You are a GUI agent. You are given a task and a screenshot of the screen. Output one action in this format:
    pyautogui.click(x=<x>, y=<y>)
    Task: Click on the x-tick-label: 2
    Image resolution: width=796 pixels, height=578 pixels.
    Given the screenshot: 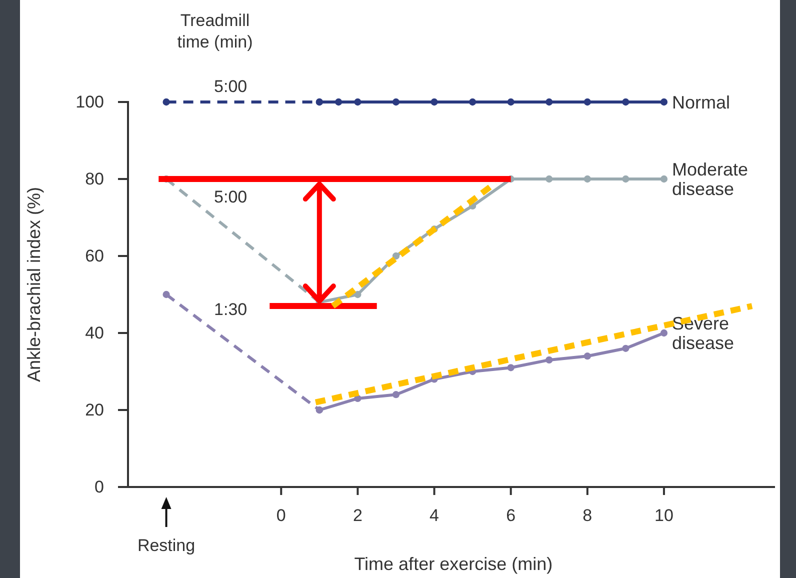 What is the action you would take?
    pyautogui.click(x=357, y=516)
    